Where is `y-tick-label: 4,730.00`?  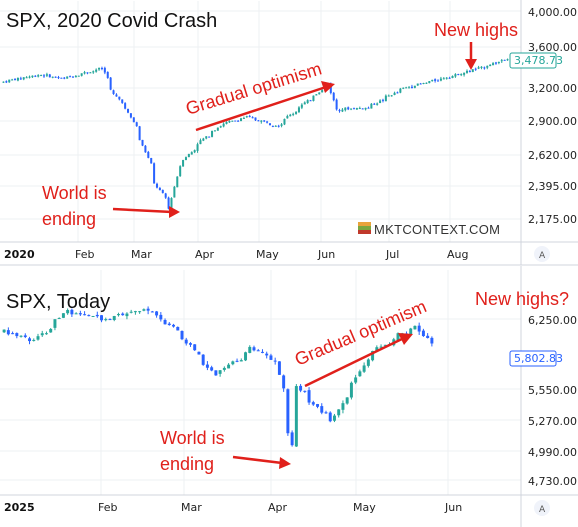 y-tick-label: 4,730.00 is located at coordinates (552, 481).